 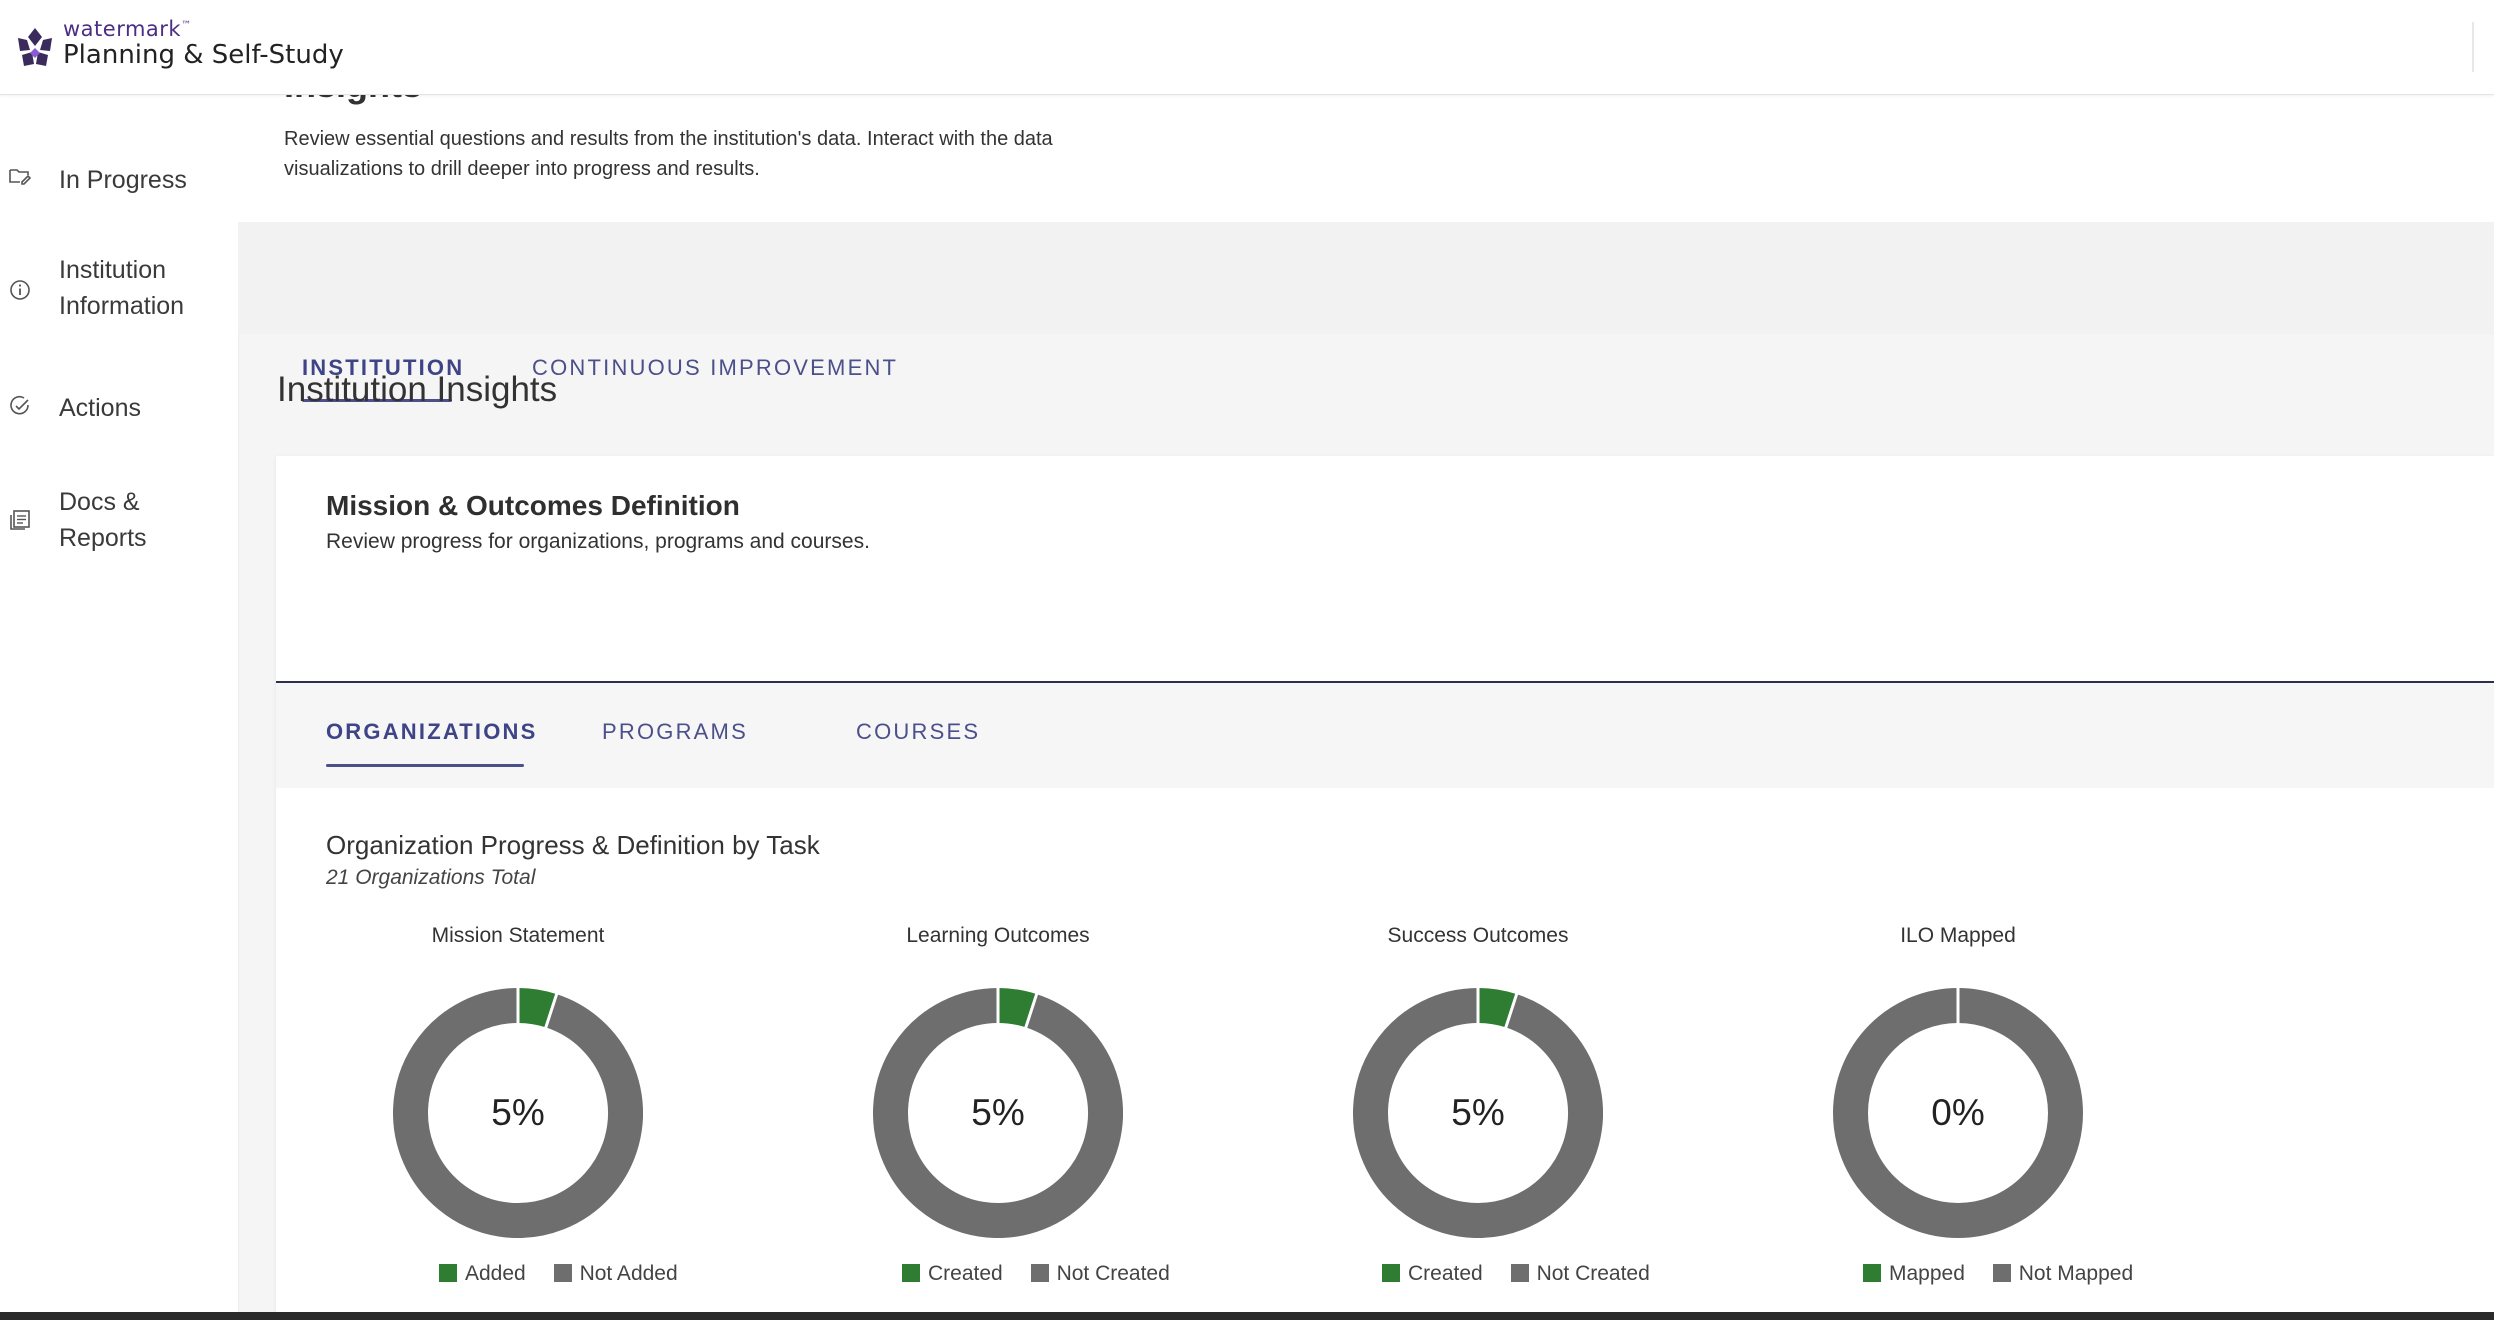 I want to click on header-divider, so click(x=2473, y=47).